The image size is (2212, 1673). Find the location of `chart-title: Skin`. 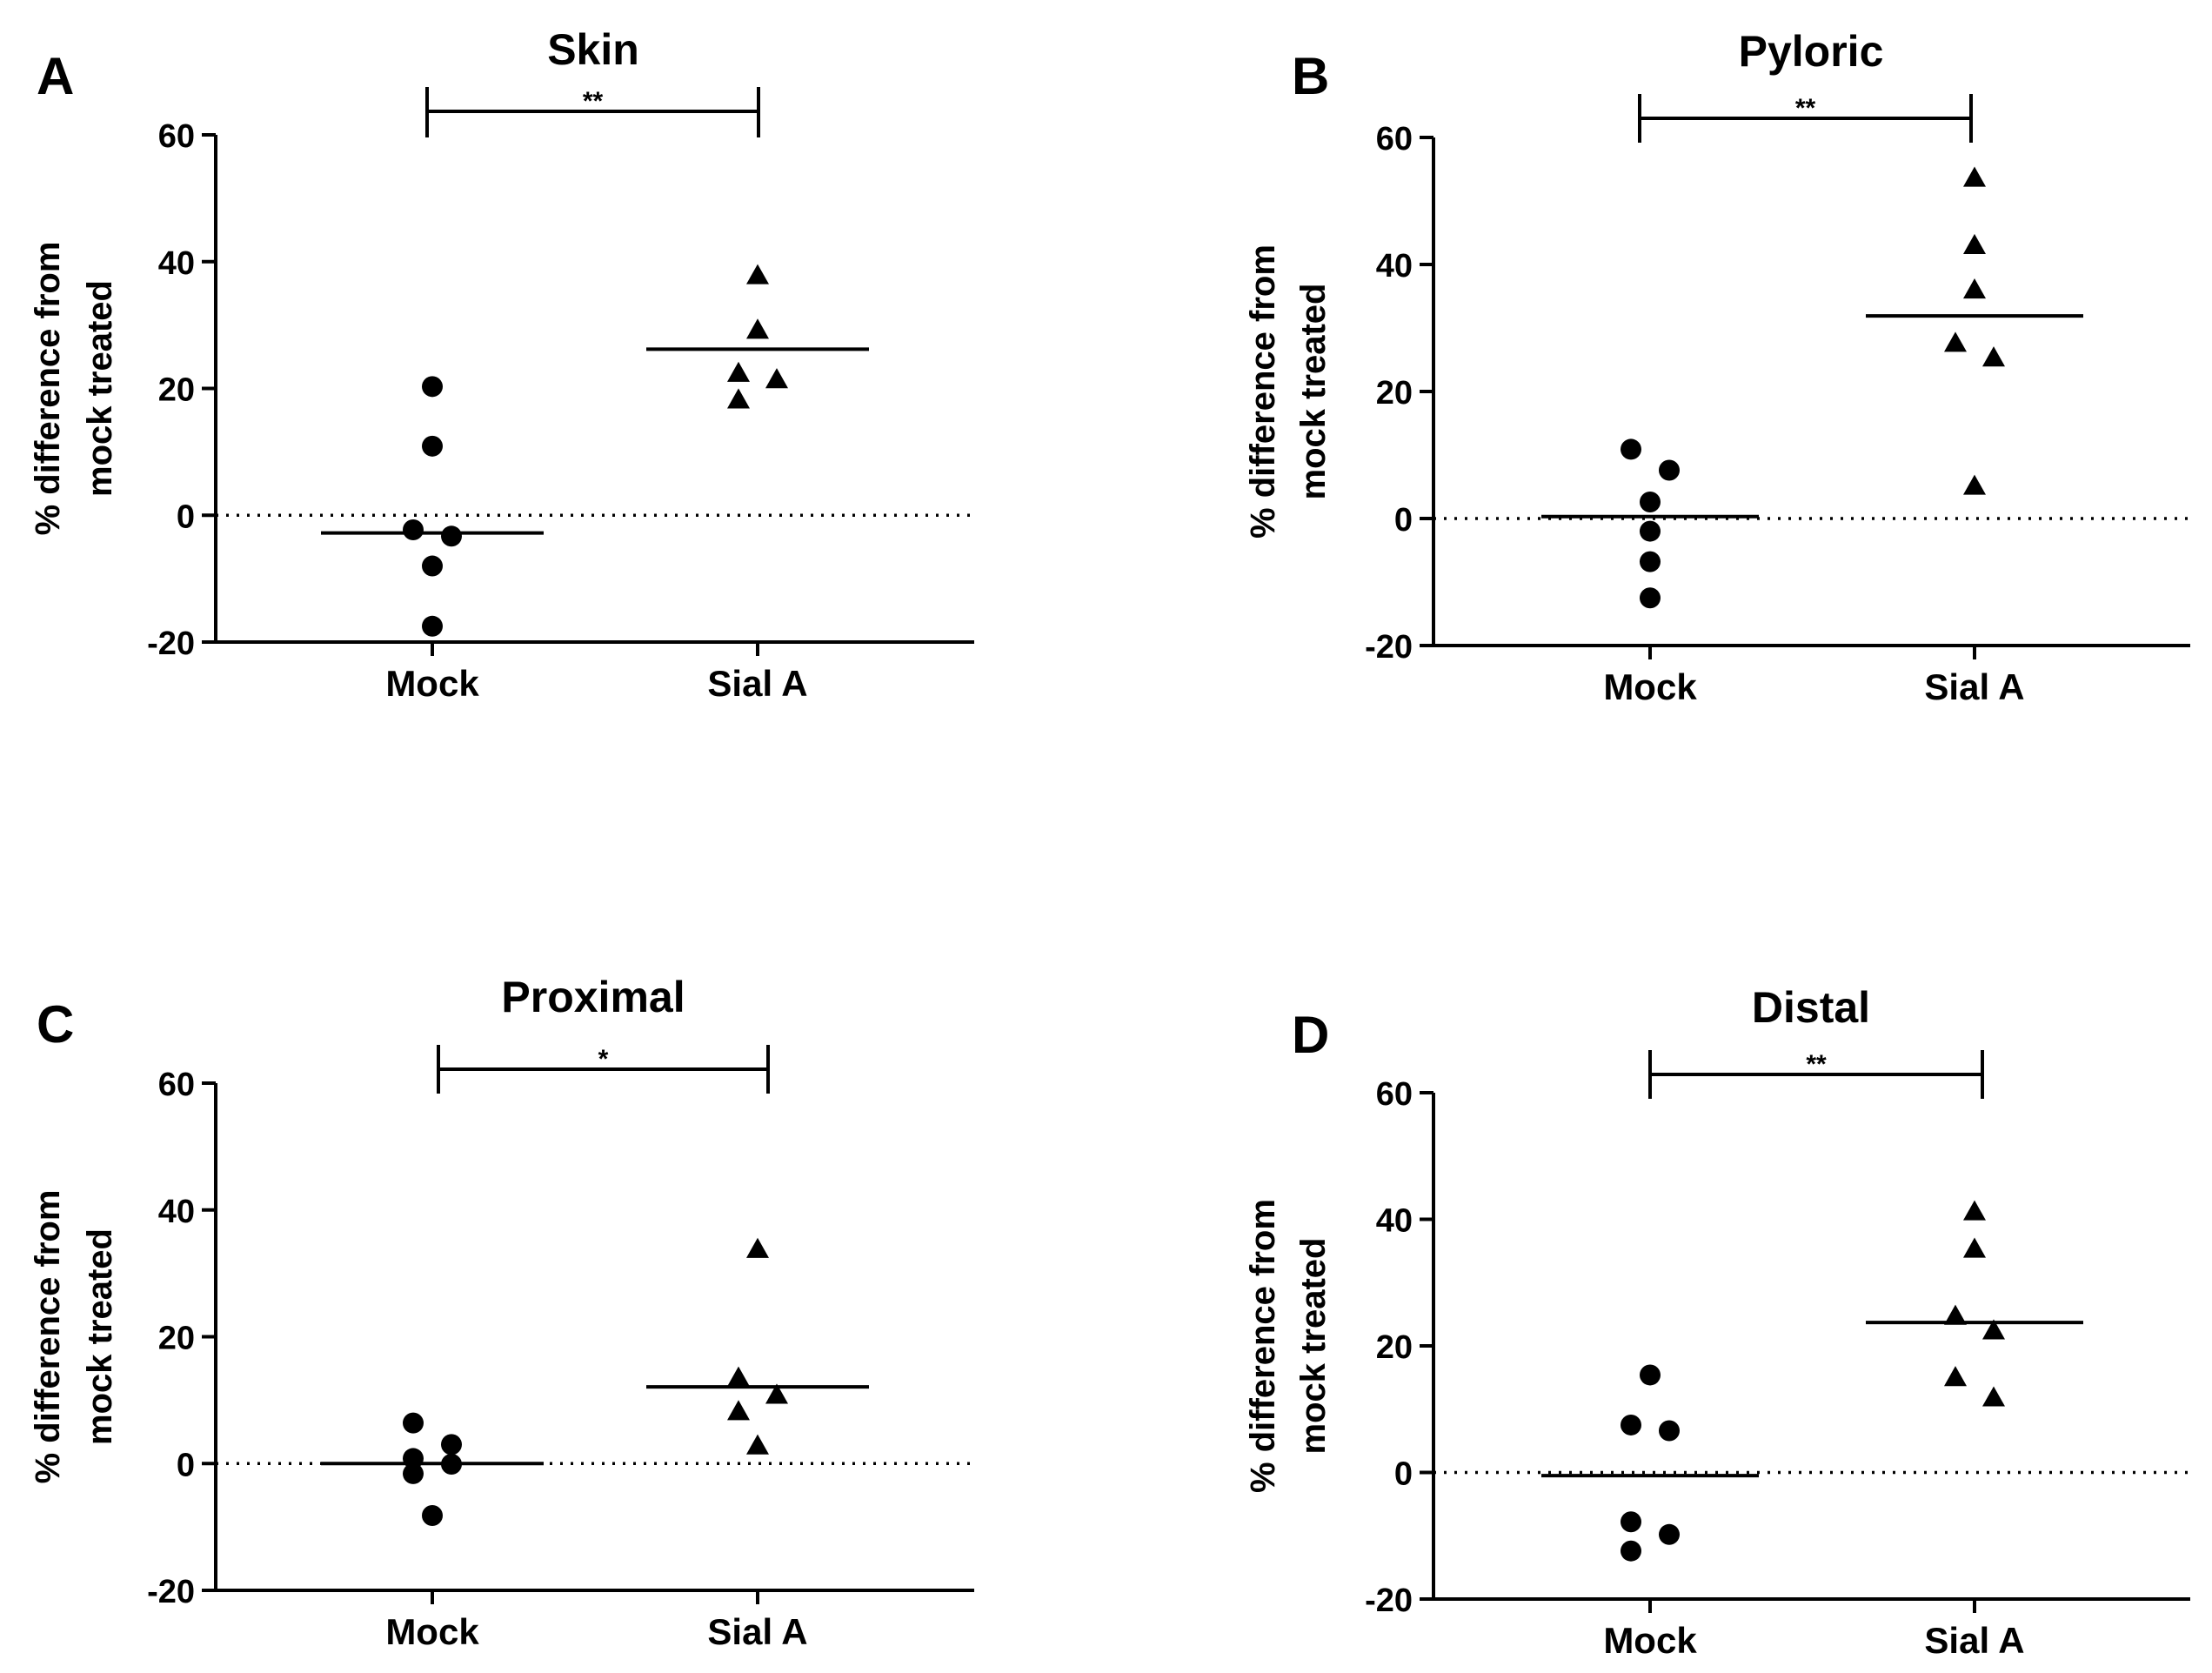

chart-title: Skin is located at coordinates (593, 49).